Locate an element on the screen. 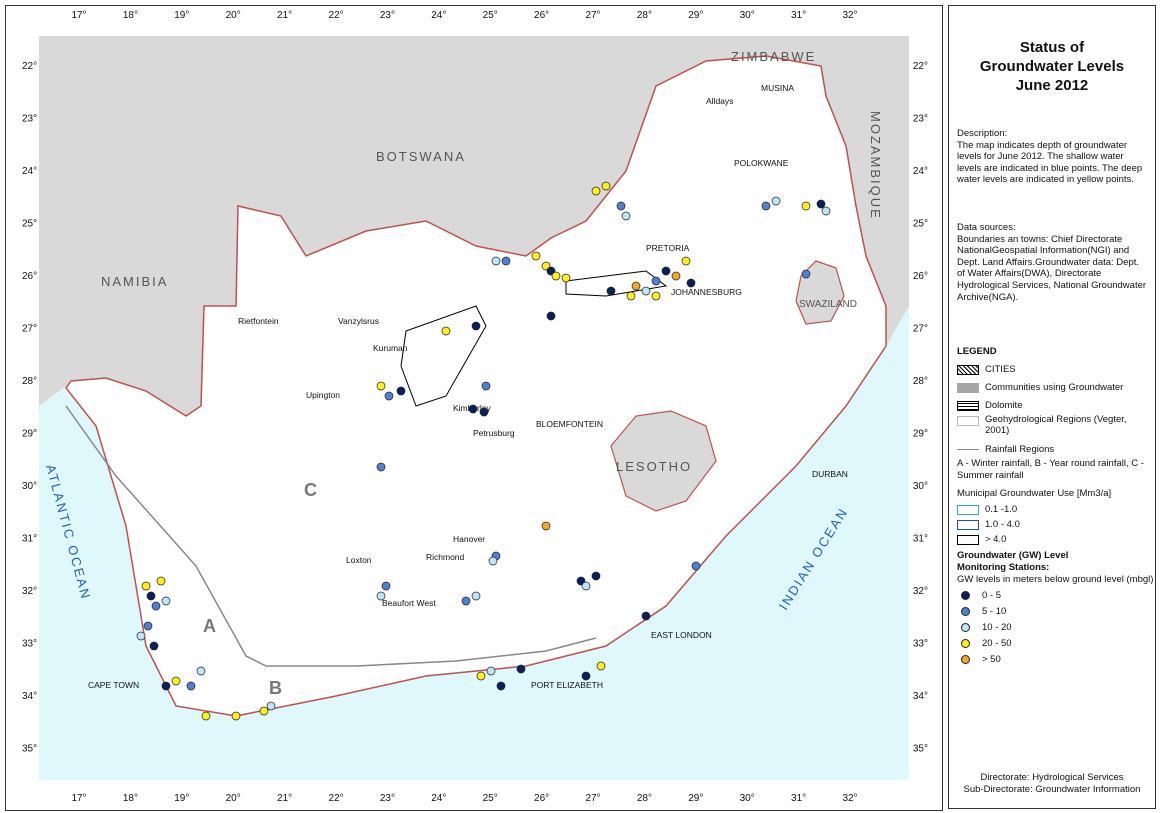 The image size is (1163, 813). lesotho-shape is located at coordinates (663, 461).